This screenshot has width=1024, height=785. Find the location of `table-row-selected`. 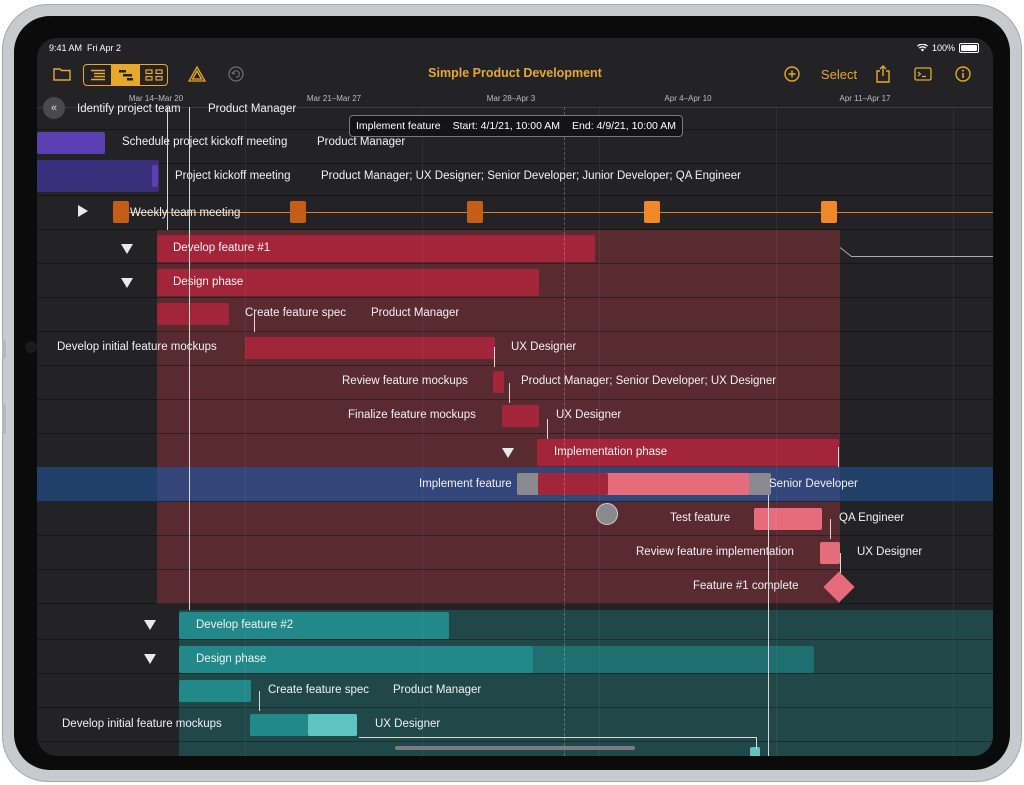

table-row-selected is located at coordinates (515, 484).